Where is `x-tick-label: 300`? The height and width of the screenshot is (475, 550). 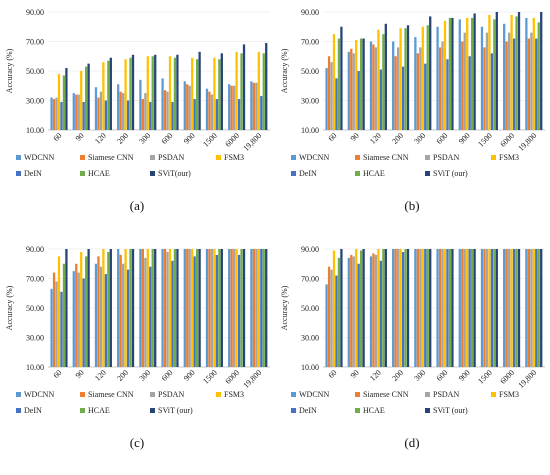
x-tick-label: 300 is located at coordinates (419, 375).